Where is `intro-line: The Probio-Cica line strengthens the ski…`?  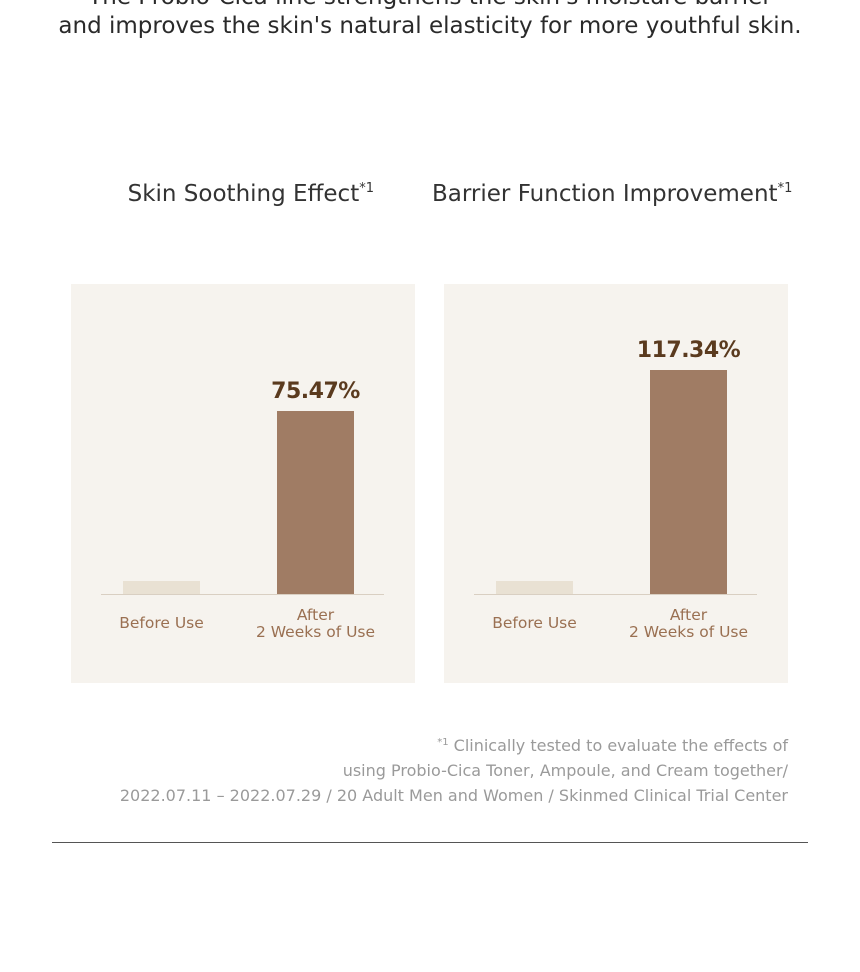
intro-line: The Probio-Cica line strengthens the ski… is located at coordinates (430, 5).